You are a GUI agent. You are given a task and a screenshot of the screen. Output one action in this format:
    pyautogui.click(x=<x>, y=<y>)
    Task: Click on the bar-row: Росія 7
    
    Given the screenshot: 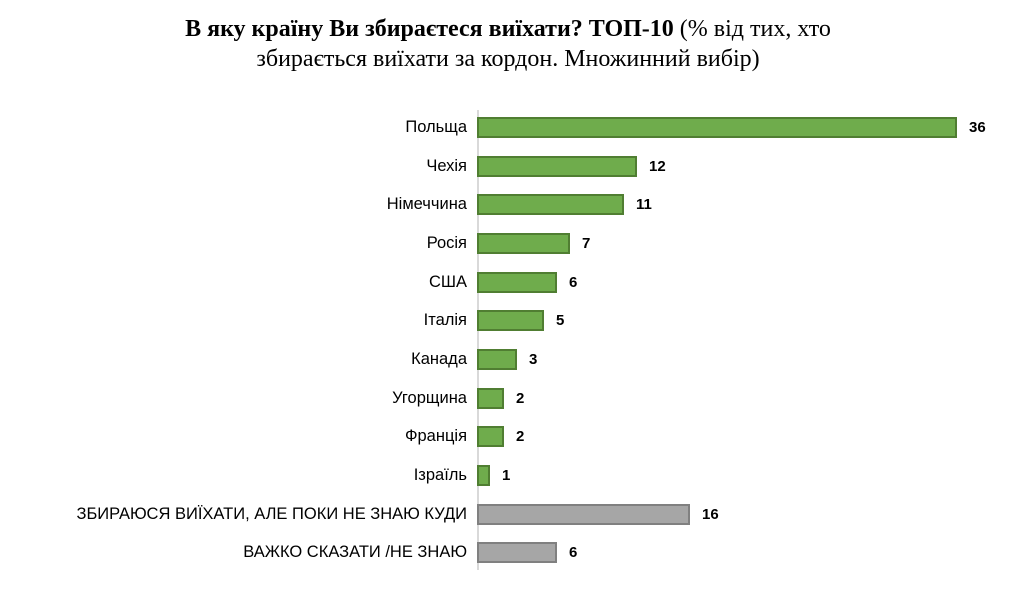 What is the action you would take?
    pyautogui.click(x=508, y=243)
    